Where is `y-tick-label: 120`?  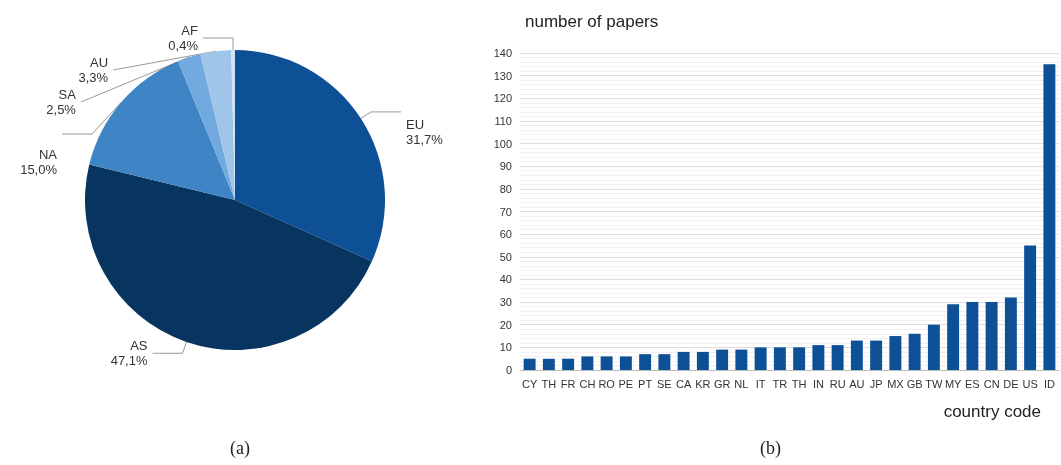
y-tick-label: 120 is located at coordinates (502, 98).